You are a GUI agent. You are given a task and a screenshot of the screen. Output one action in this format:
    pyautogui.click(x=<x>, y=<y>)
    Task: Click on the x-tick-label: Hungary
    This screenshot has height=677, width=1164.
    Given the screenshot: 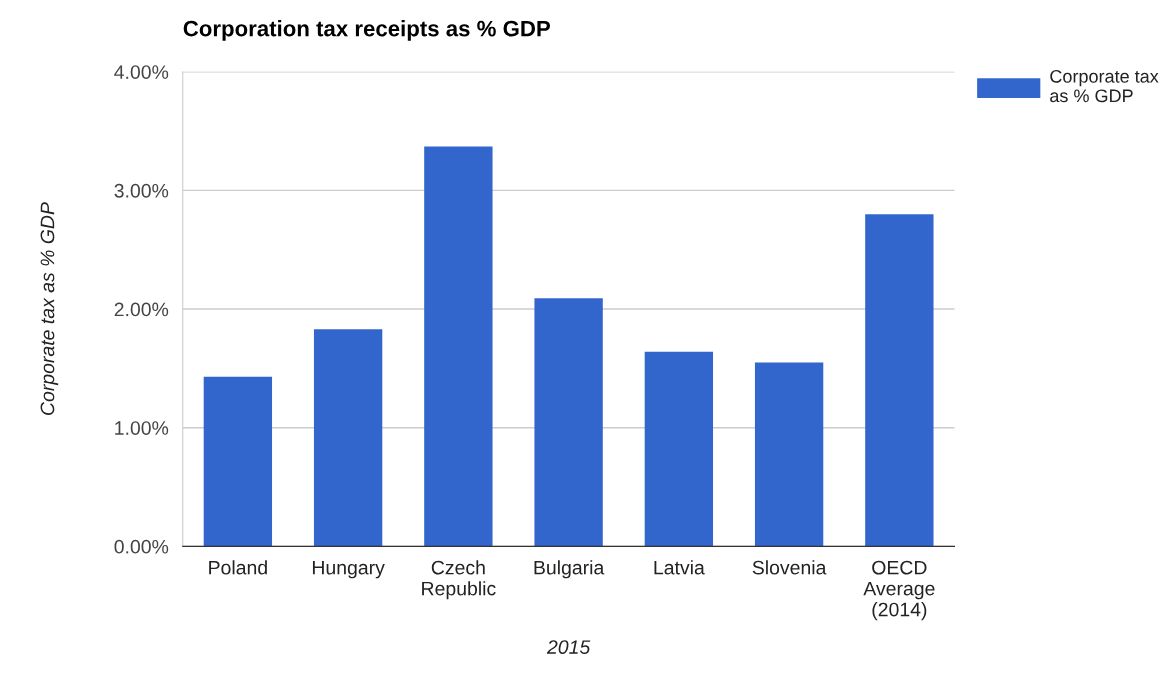 What is the action you would take?
    pyautogui.click(x=348, y=569)
    